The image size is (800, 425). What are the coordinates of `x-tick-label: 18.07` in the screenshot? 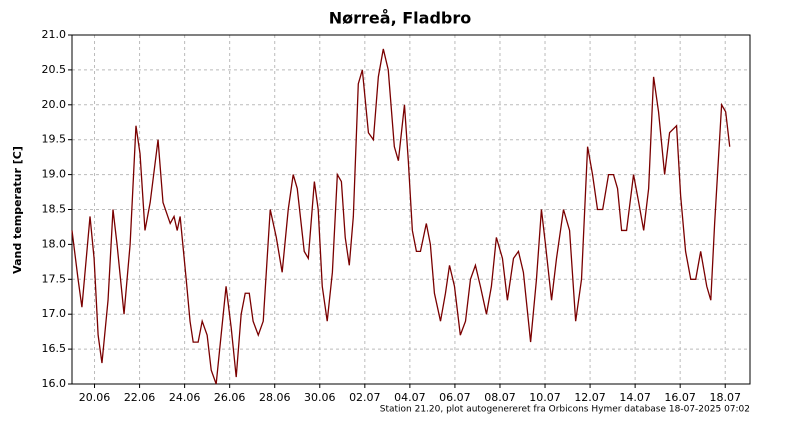 It's located at (725, 397).